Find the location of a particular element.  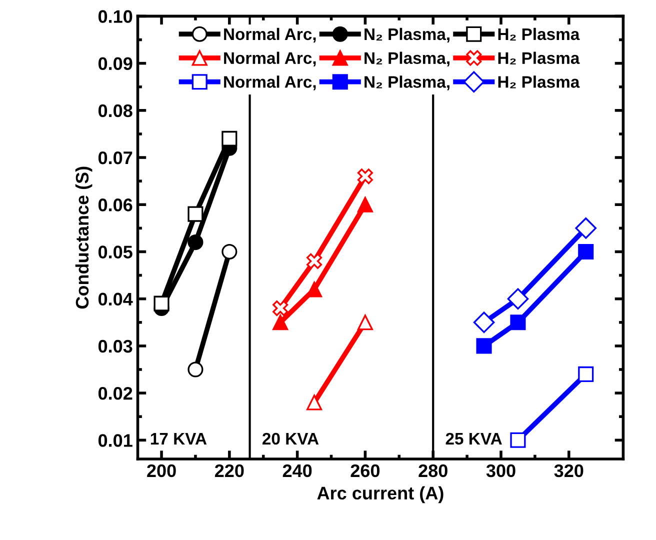

y-tick-label: 0.04 is located at coordinates (115, 299).